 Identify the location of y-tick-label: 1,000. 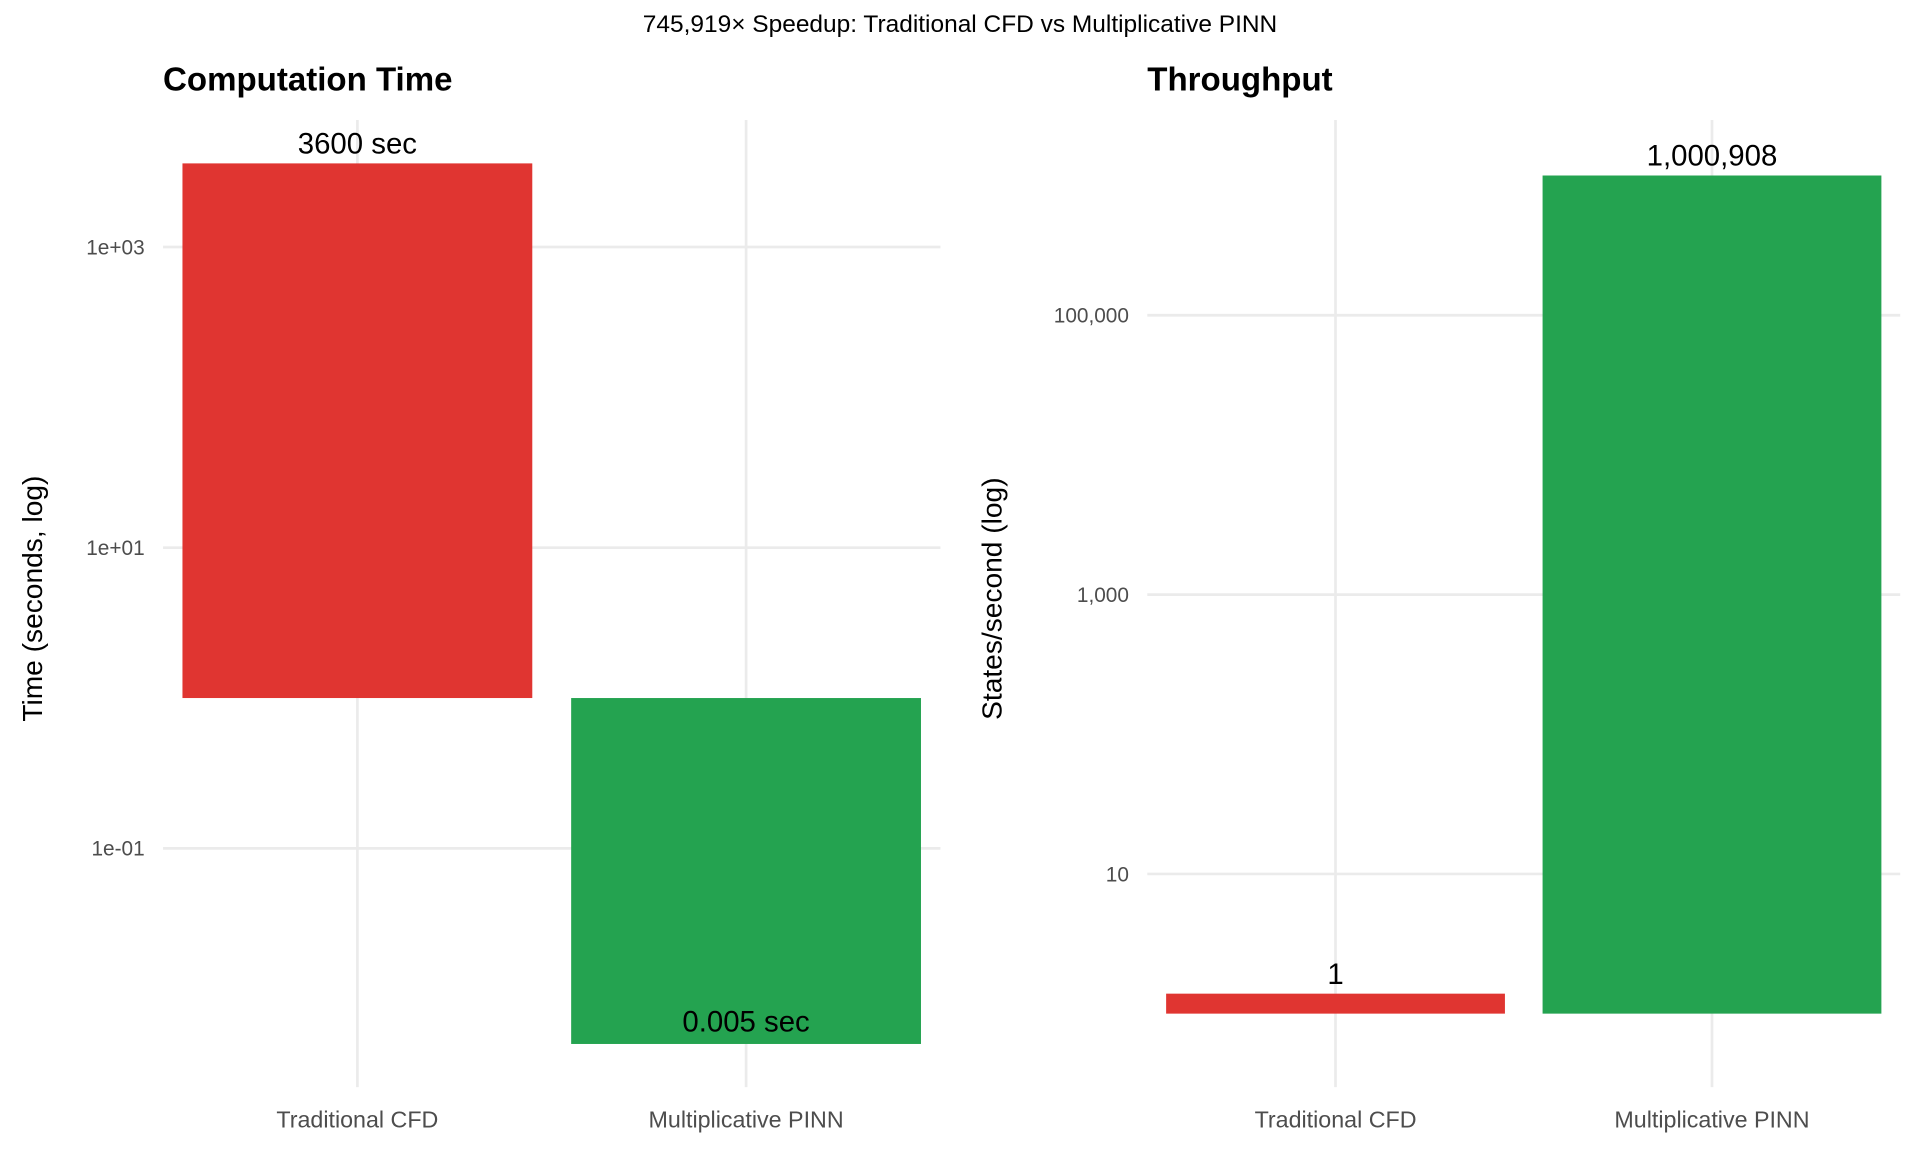
(1103, 595).